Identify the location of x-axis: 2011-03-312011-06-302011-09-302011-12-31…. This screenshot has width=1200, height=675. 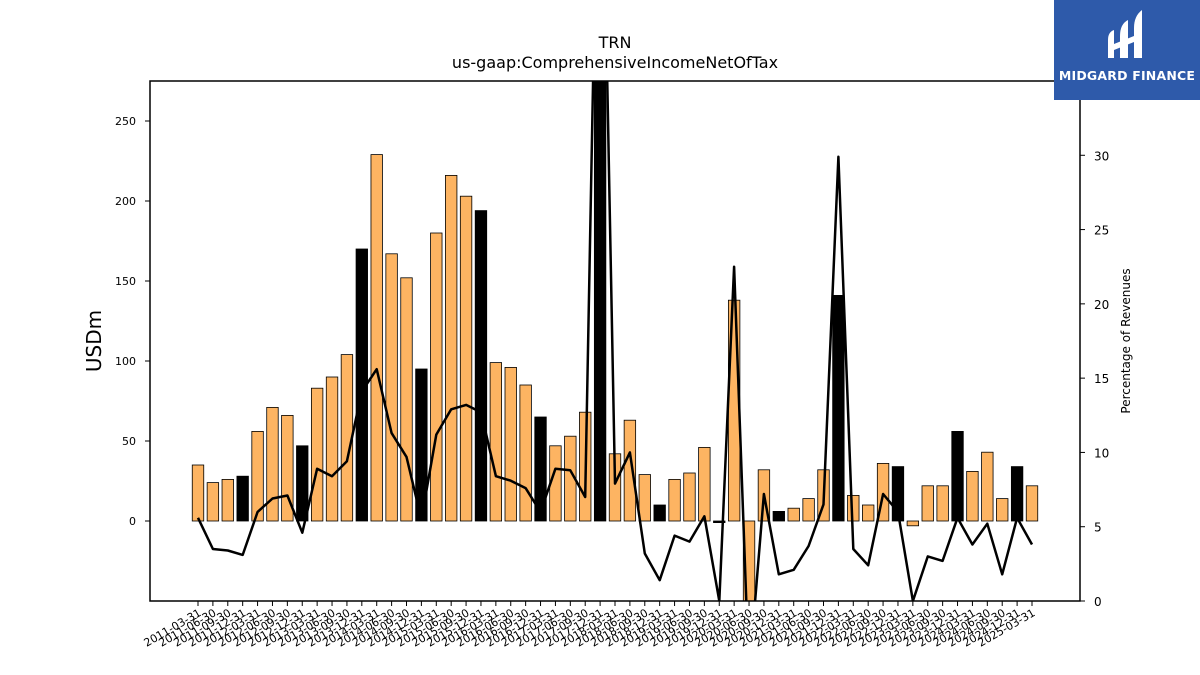
(590, 625).